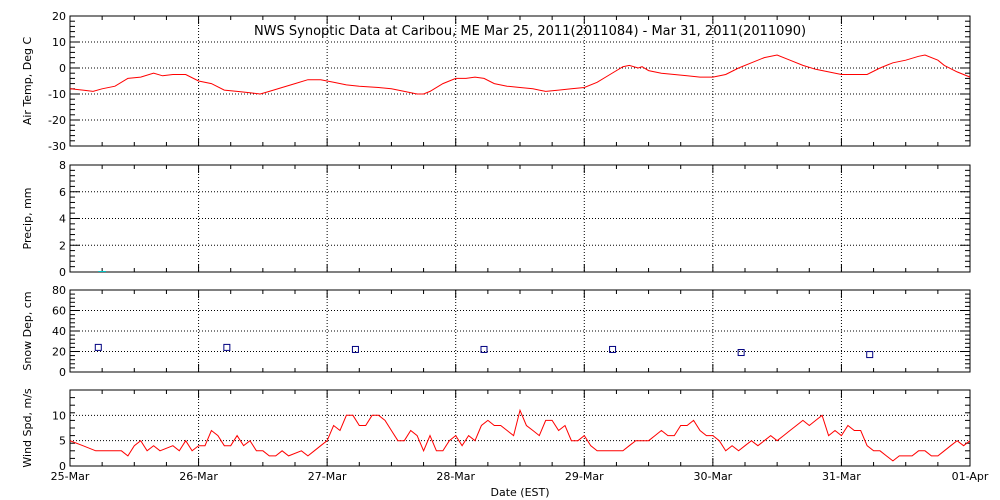  I want to click on x-tick-label: 28-Mar, so click(455, 476).